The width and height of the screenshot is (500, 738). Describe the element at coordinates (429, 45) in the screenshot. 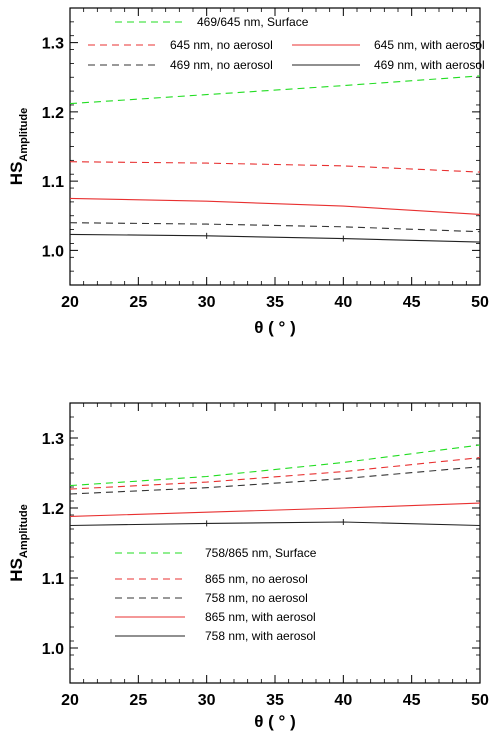

I see `legend-label-4: 645 nm, with aerosol` at that location.